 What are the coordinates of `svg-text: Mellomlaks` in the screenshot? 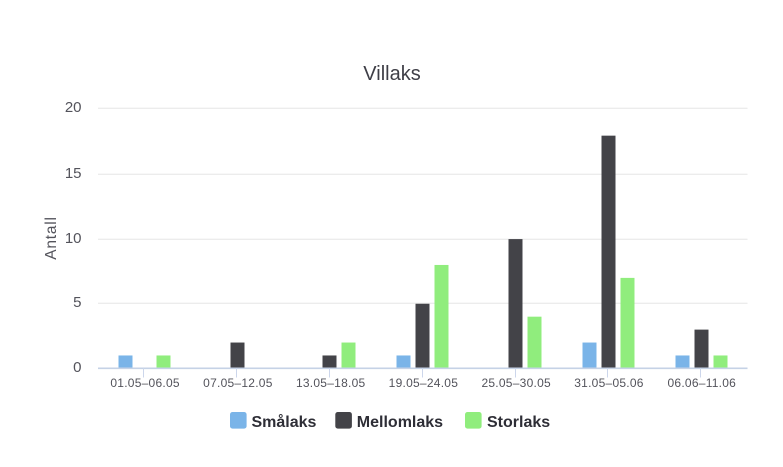 It's located at (400, 422).